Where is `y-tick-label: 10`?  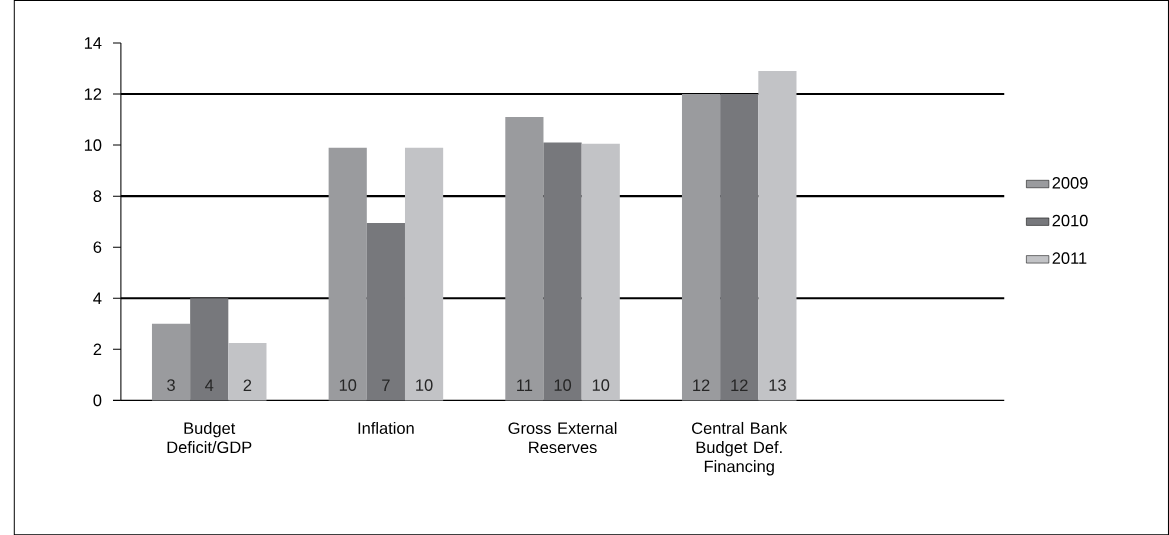 y-tick-label: 10 is located at coordinates (93, 145).